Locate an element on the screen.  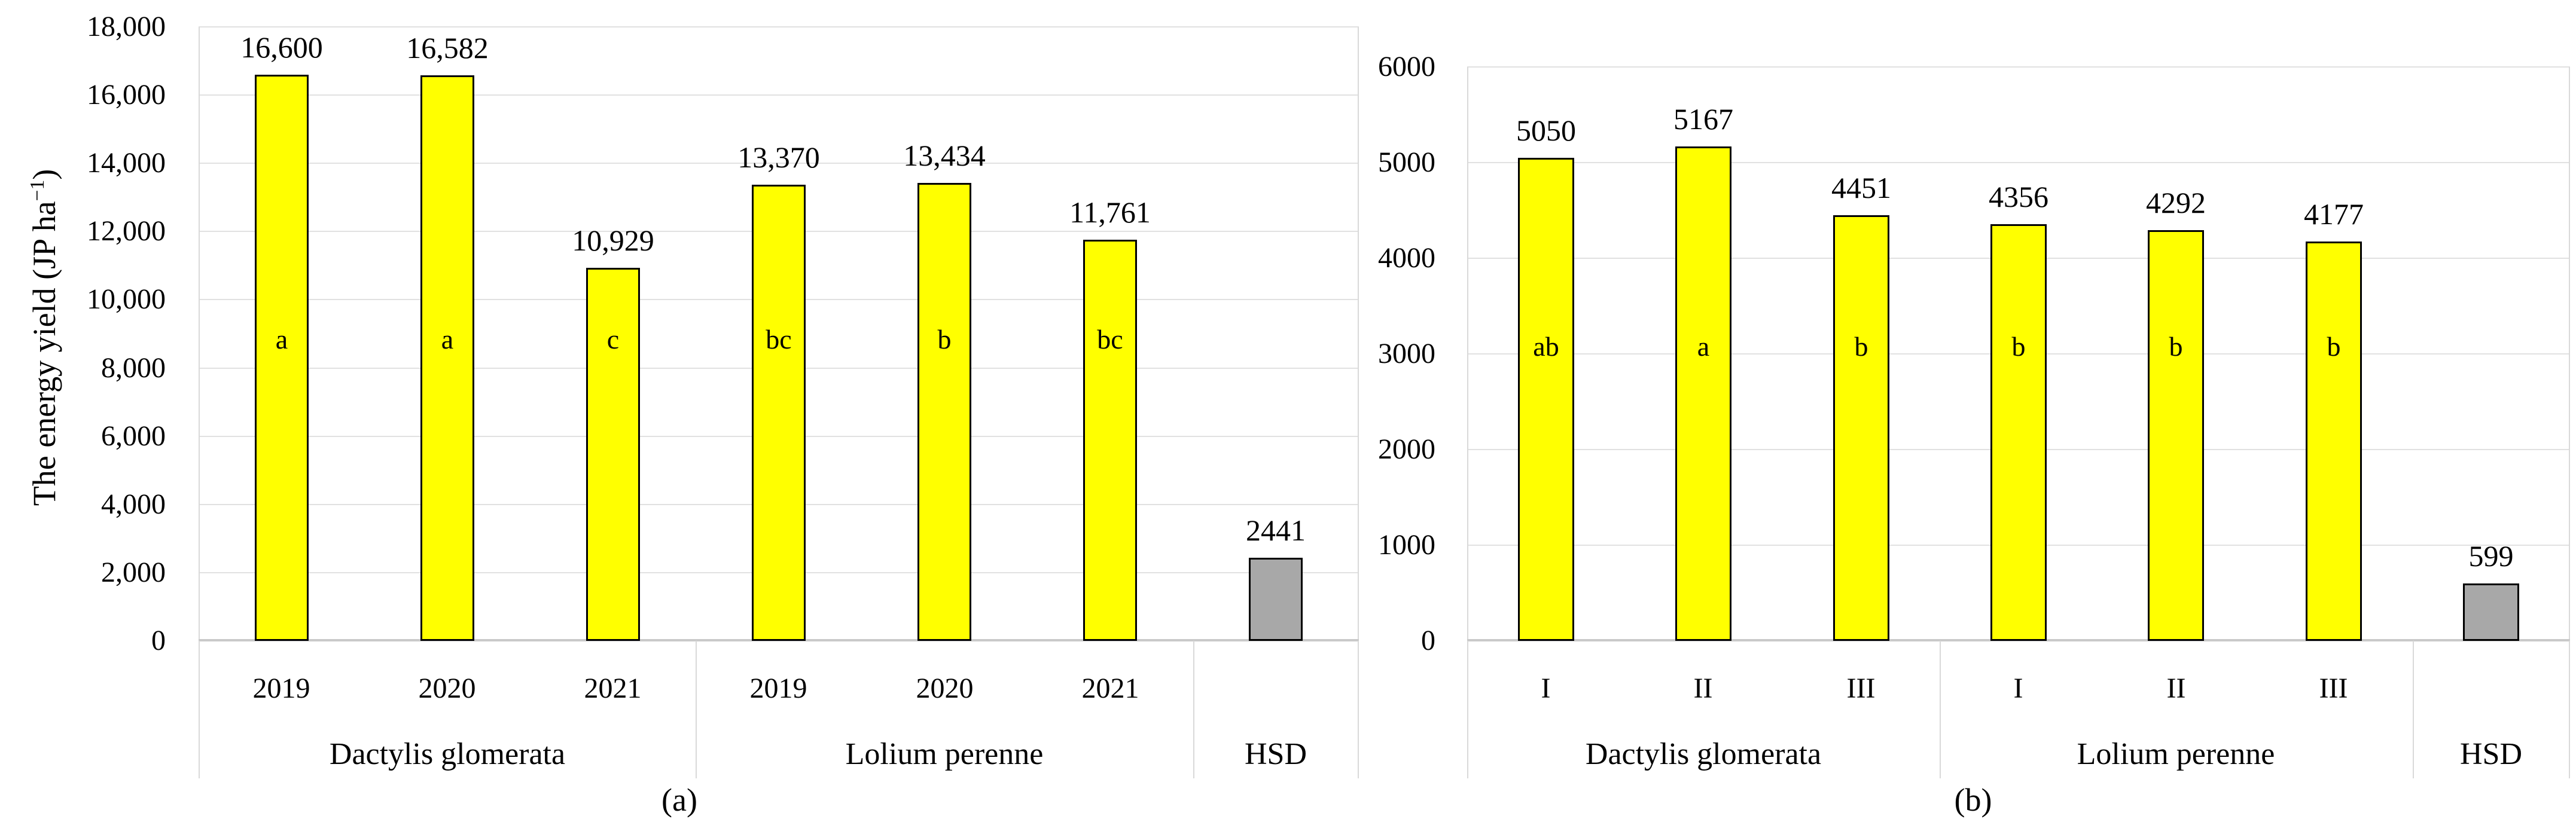
y-axis-tick-label: 10,000 is located at coordinates (126, 299).